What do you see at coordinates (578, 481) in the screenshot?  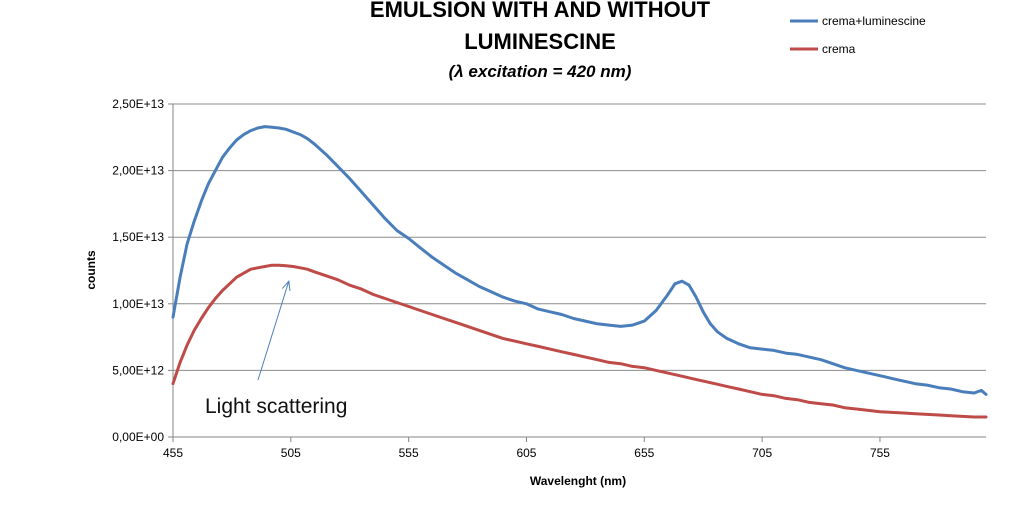 I see `x-axis-label: Wavelenght (nm)` at bounding box center [578, 481].